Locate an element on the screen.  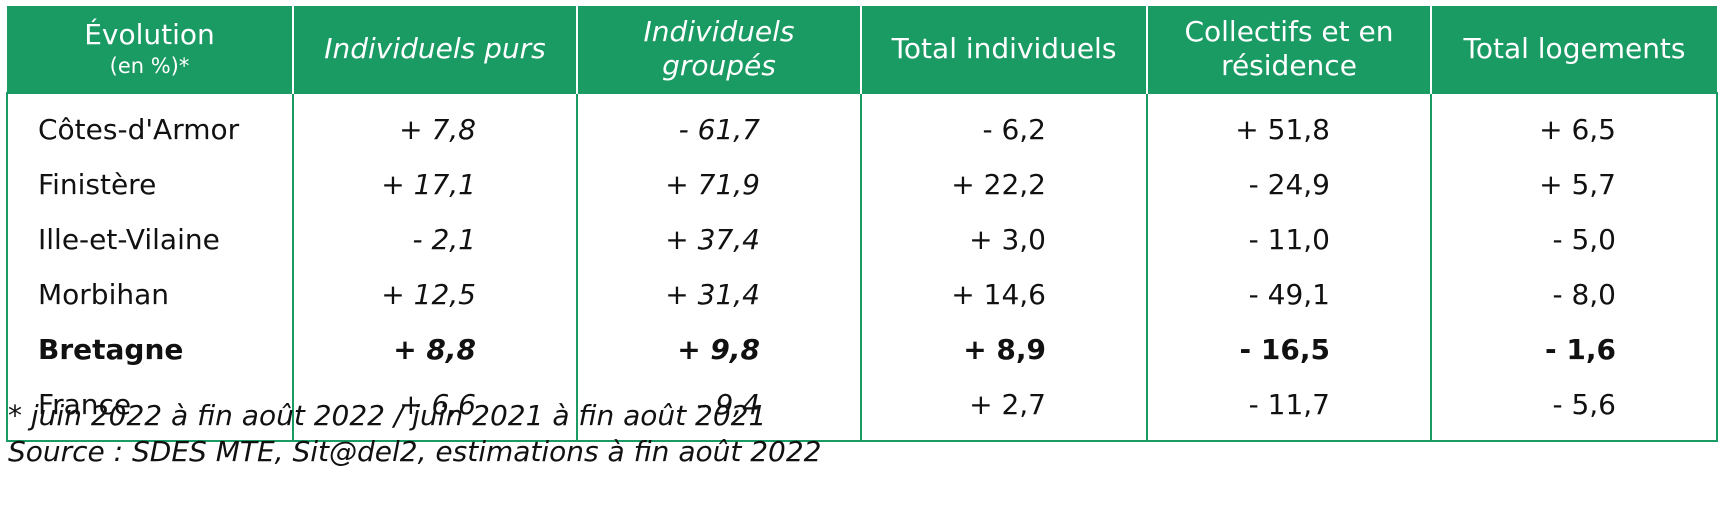
header-evolution: Évolution (en %)* is located at coordinates (150, 49).